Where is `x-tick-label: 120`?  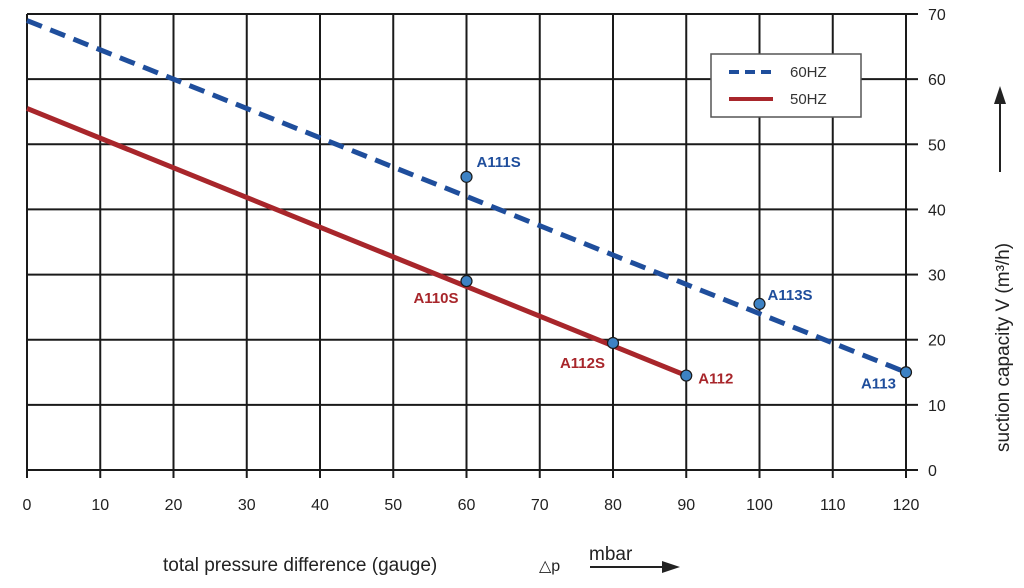
x-tick-label: 120 is located at coordinates (906, 505).